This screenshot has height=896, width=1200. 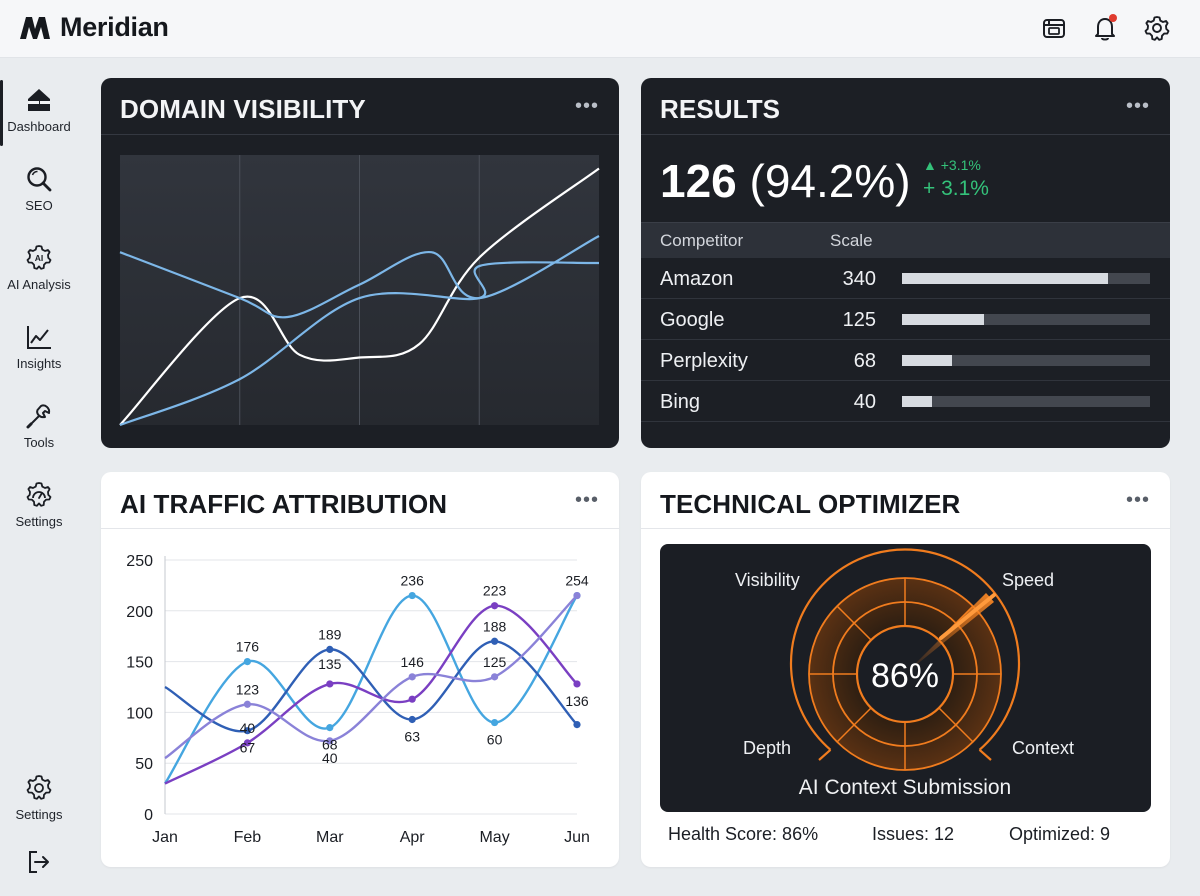 What do you see at coordinates (704, 361) in the screenshot?
I see `competitor-name: Perplexity` at bounding box center [704, 361].